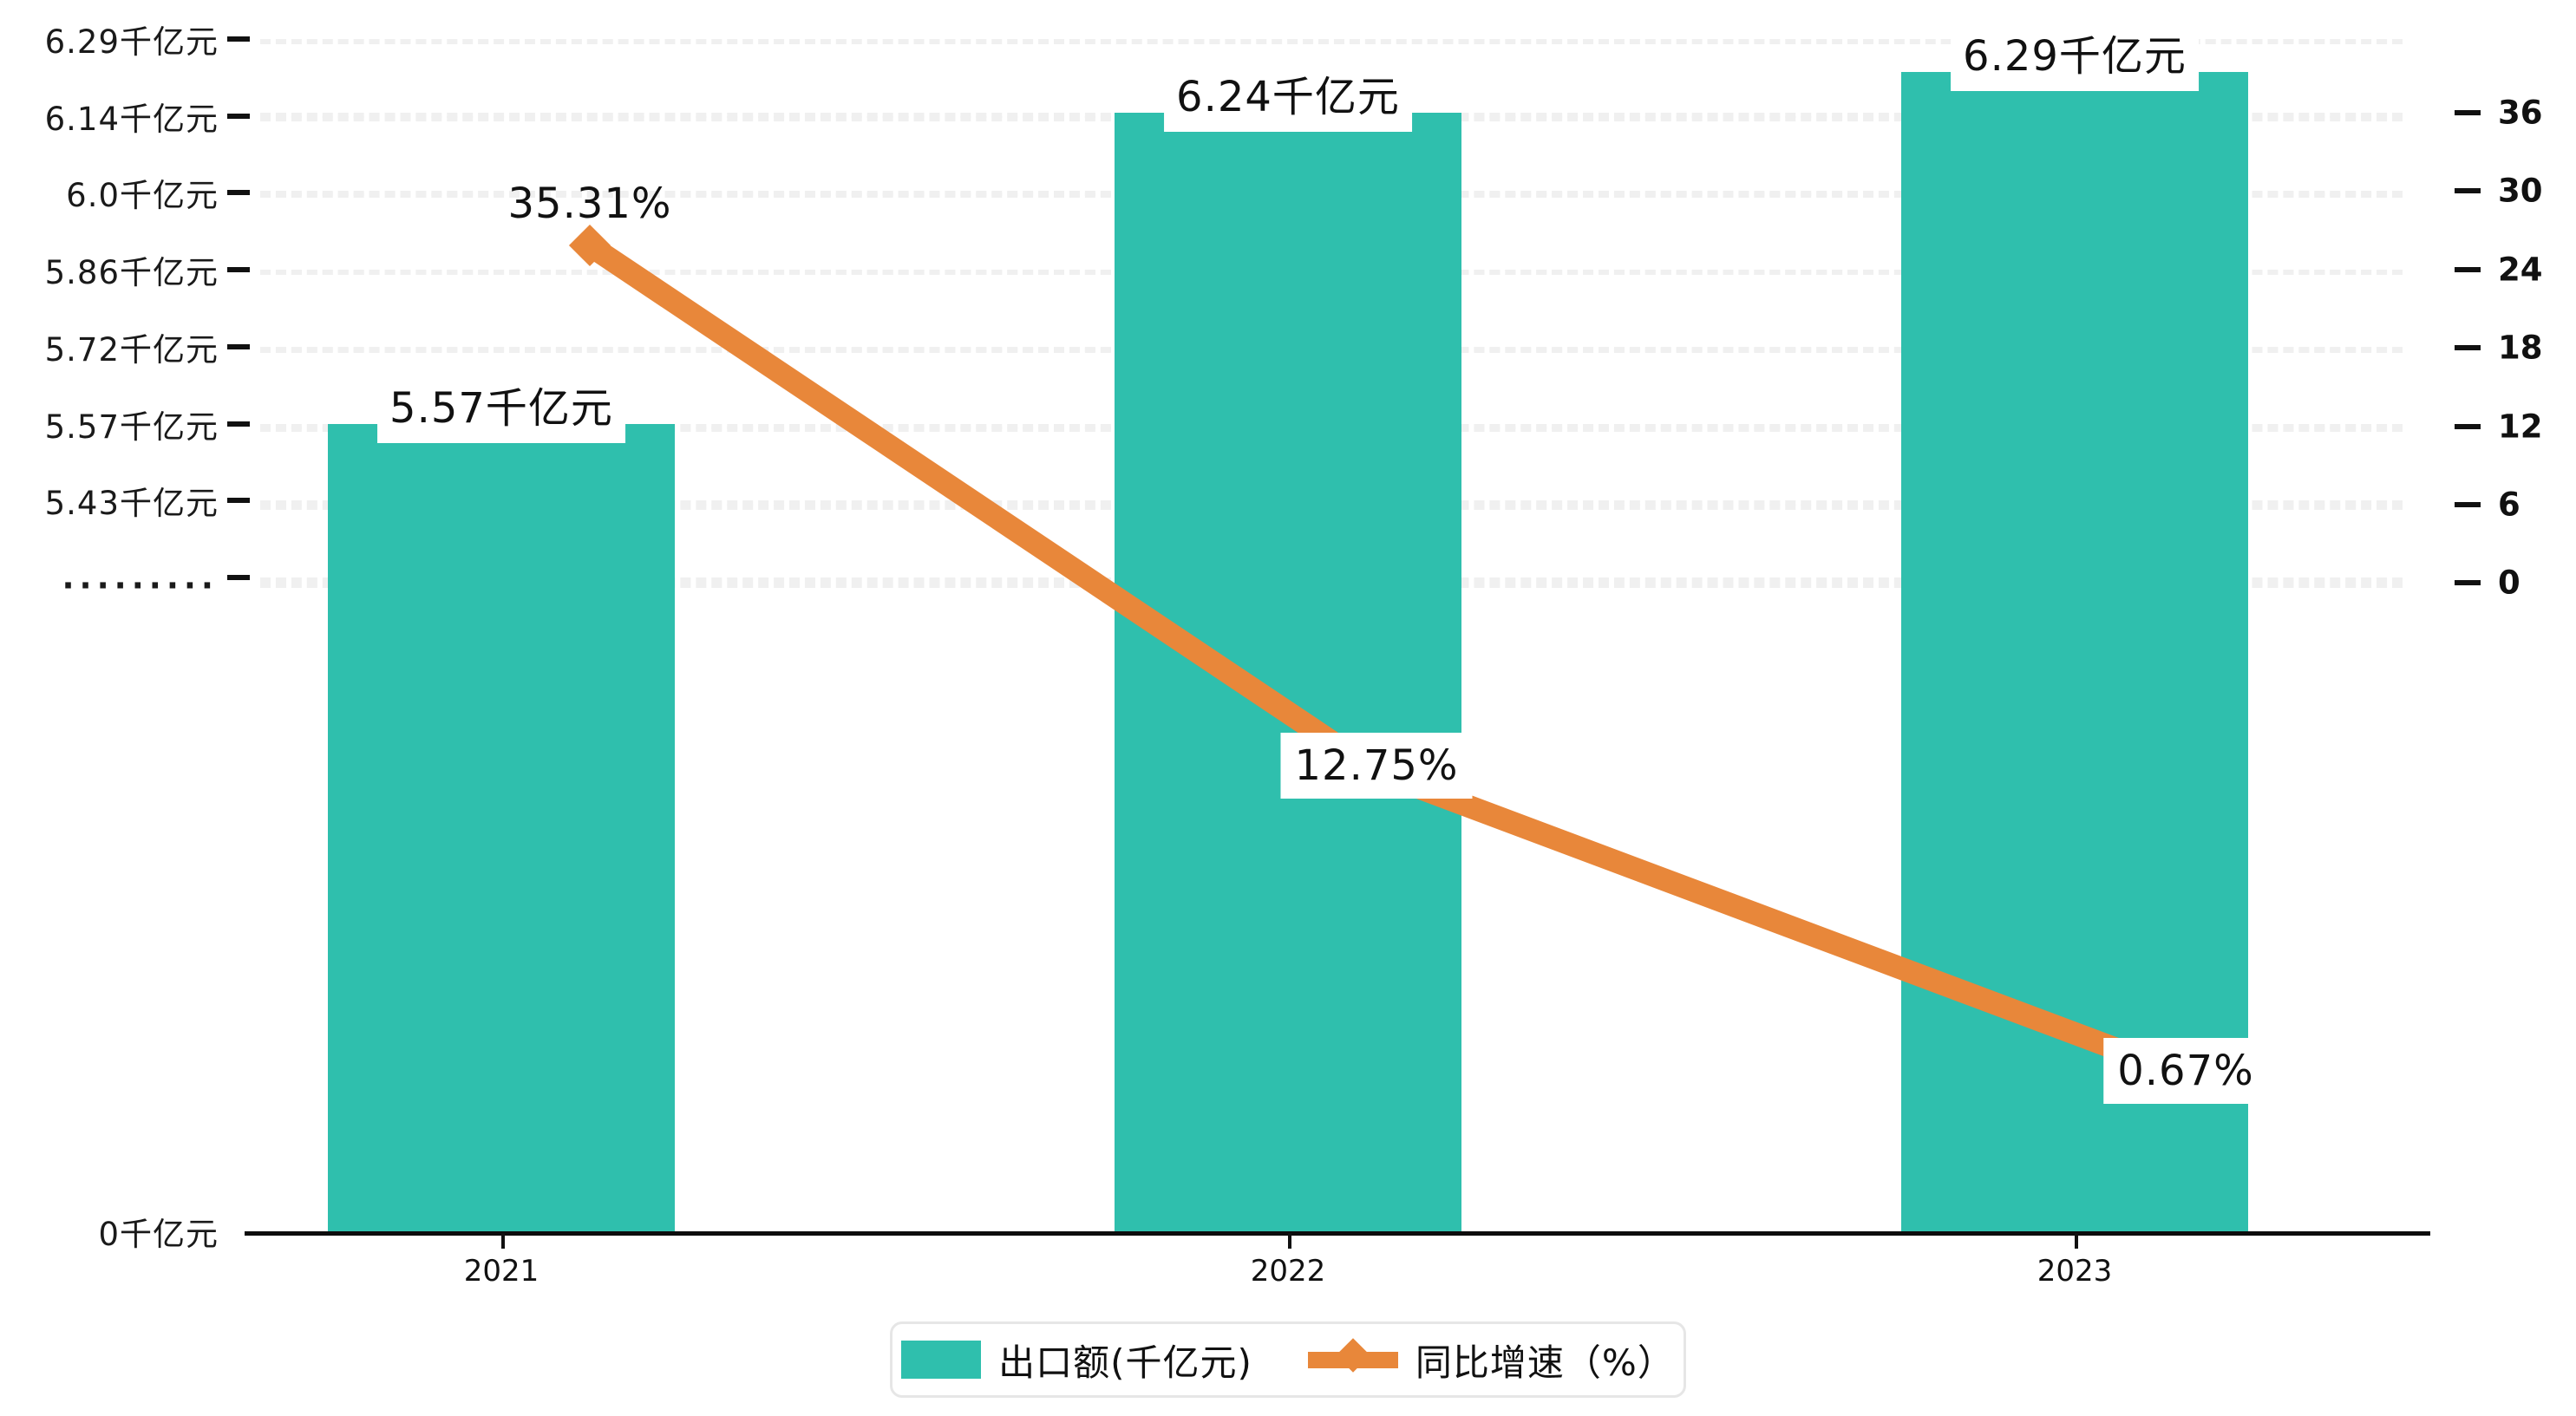 The image size is (2576, 1416). I want to click on legend-label: 同比增速（%）, so click(1545, 1363).